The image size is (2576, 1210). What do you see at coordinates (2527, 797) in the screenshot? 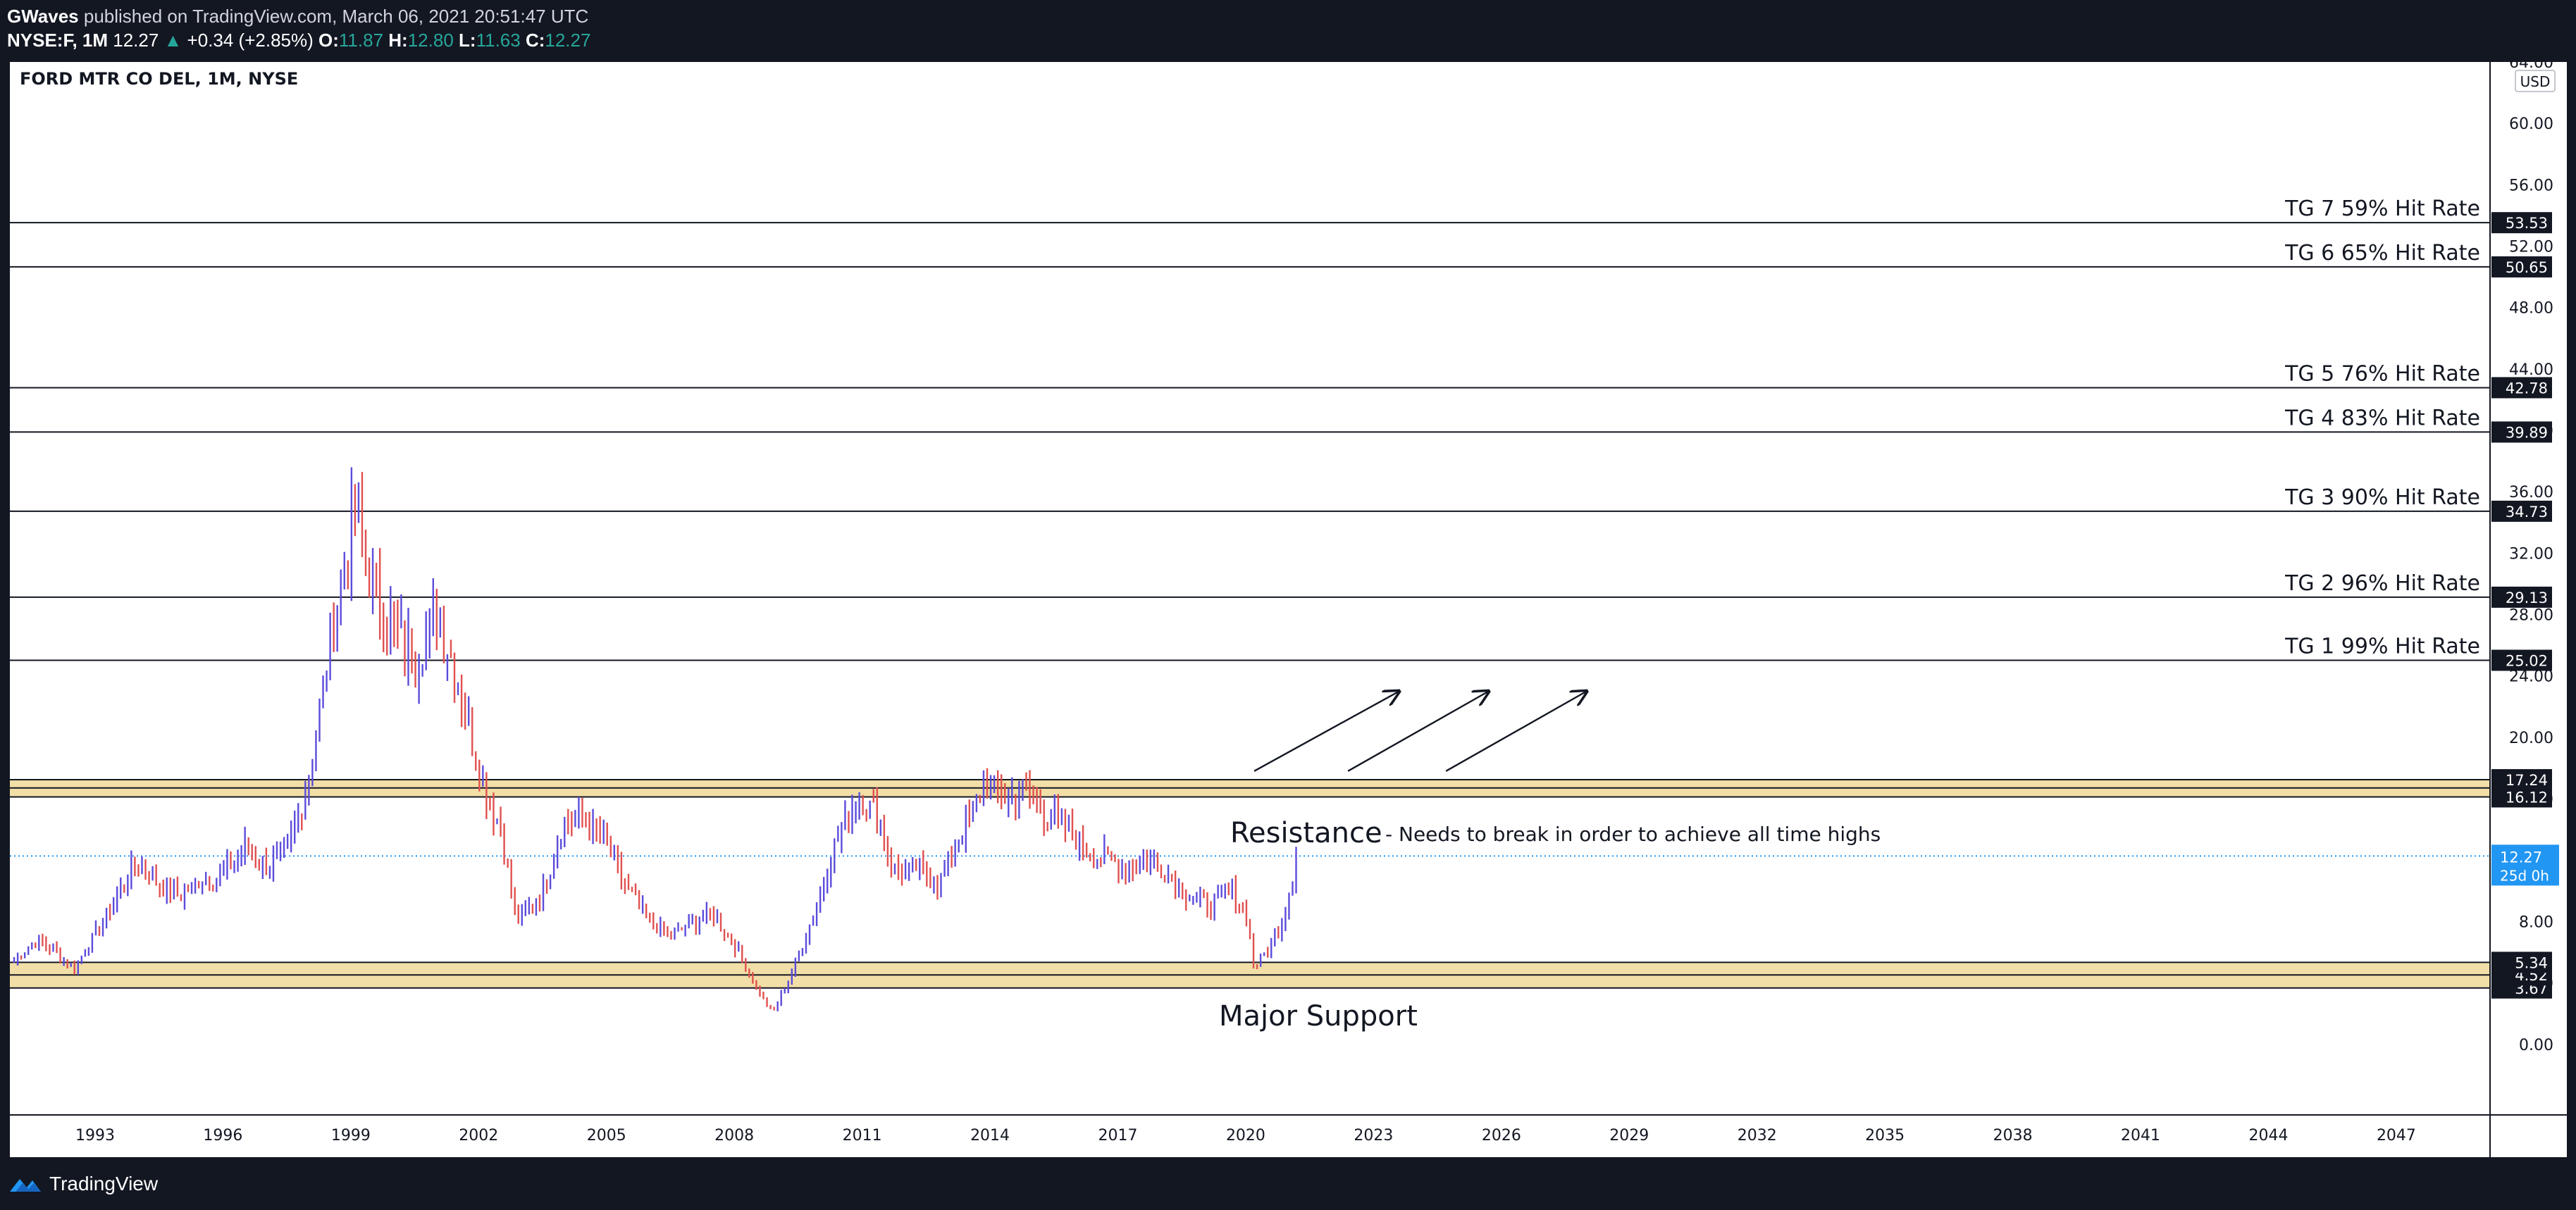
I see `resistance-price-tag: 16.12` at bounding box center [2527, 797].